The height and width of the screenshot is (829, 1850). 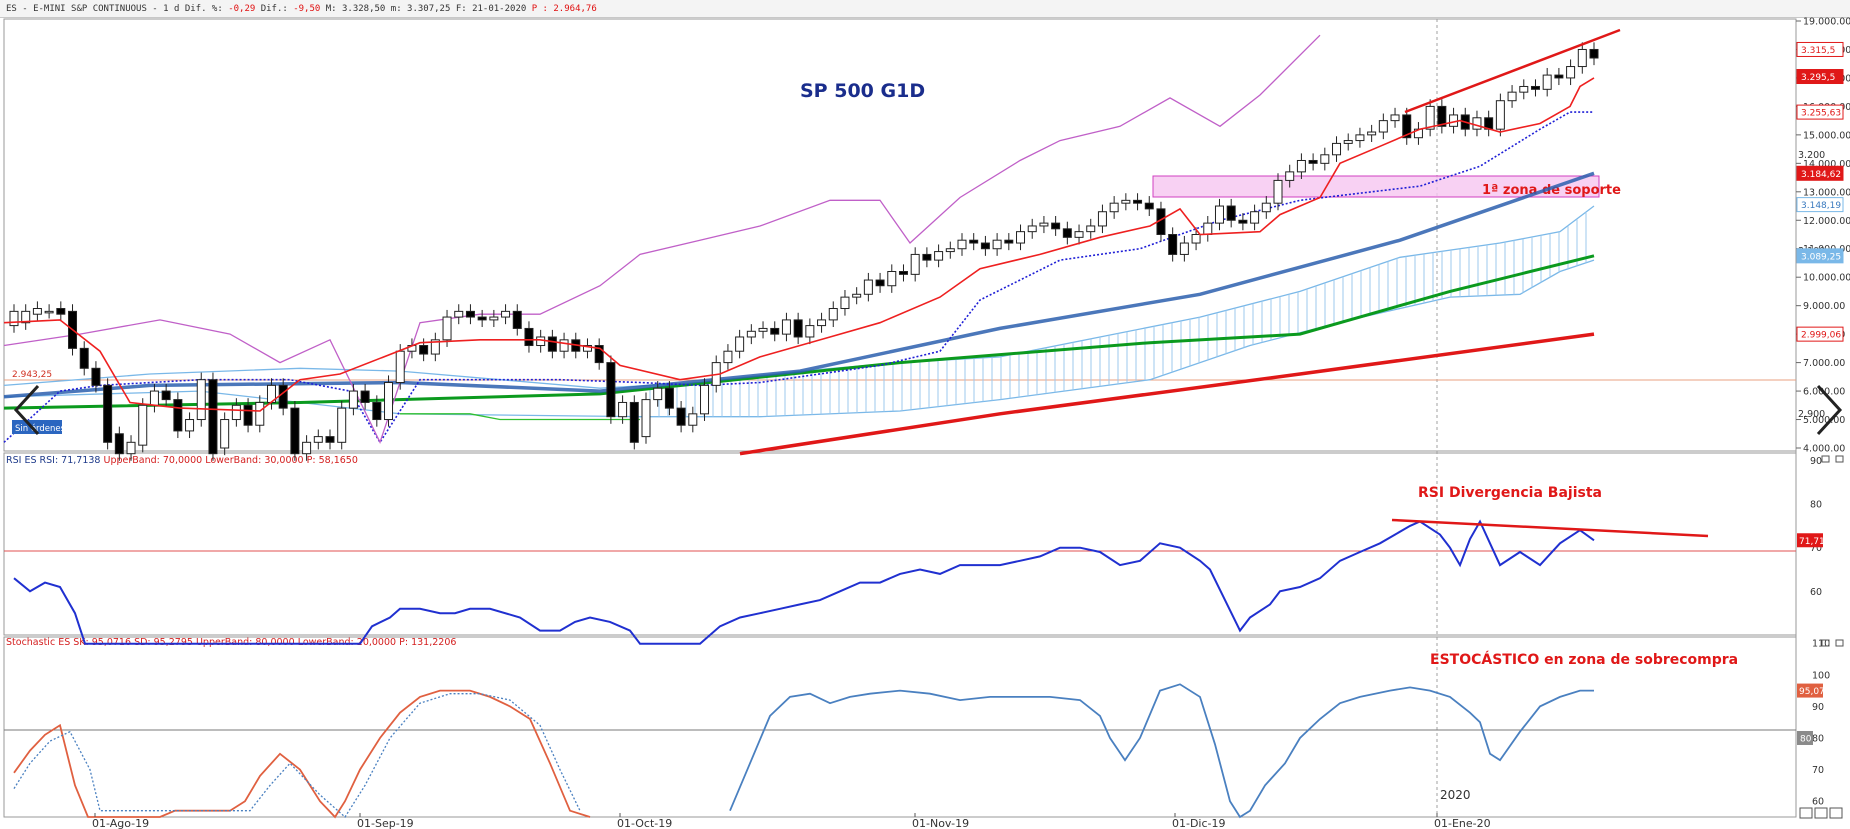 I want to click on x-tick-label: 01-Ene-20, so click(x=1462, y=823).